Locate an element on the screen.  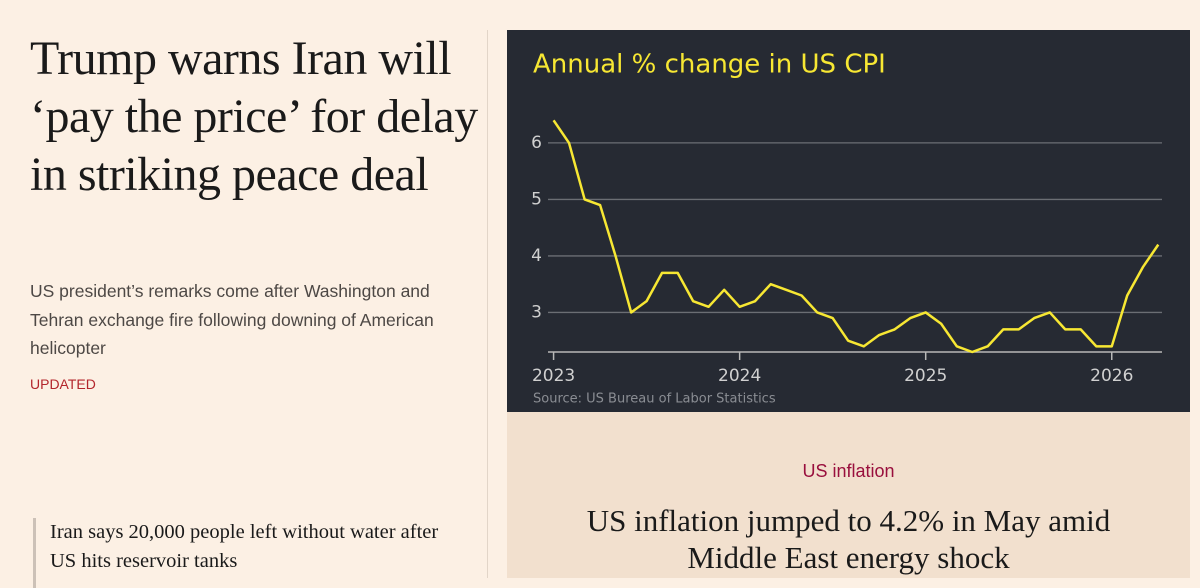
y-tick-label: 5 is located at coordinates (536, 199).